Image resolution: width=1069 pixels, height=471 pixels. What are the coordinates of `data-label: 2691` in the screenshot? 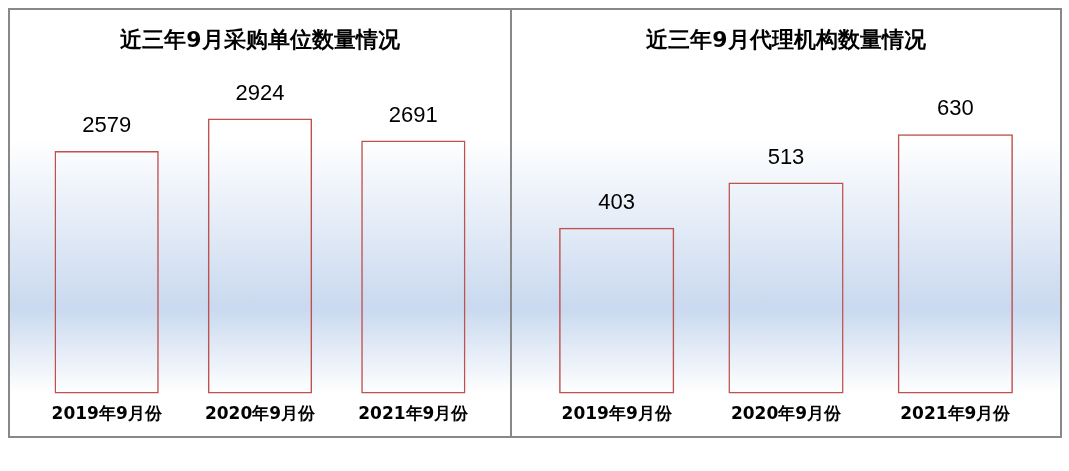 It's located at (413, 114).